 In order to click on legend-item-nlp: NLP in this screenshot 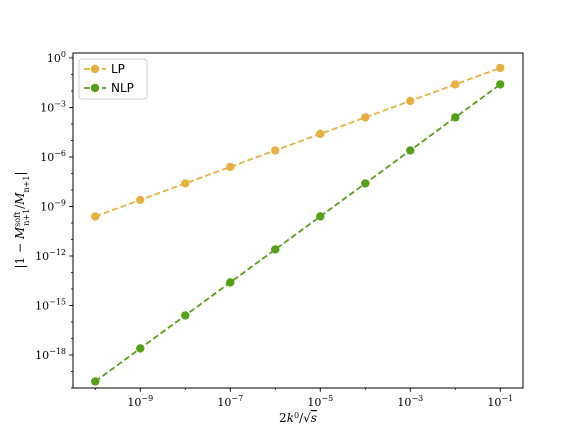, I will do `click(109, 88)`.